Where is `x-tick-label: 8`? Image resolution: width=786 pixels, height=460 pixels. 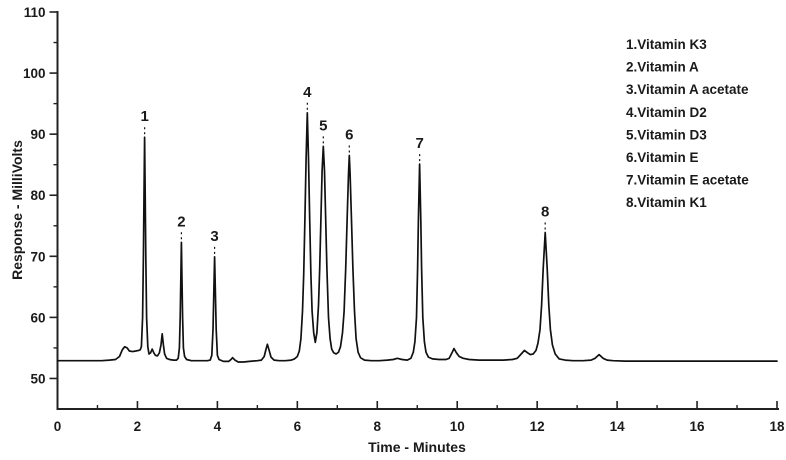 x-tick-label: 8 is located at coordinates (378, 426).